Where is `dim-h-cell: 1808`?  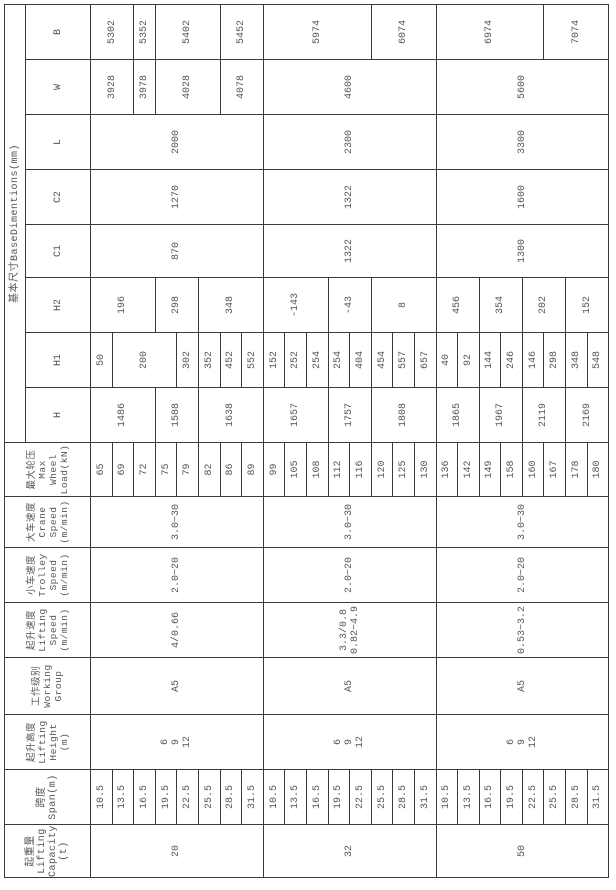 dim-h-cell: 1808 is located at coordinates (403, 415).